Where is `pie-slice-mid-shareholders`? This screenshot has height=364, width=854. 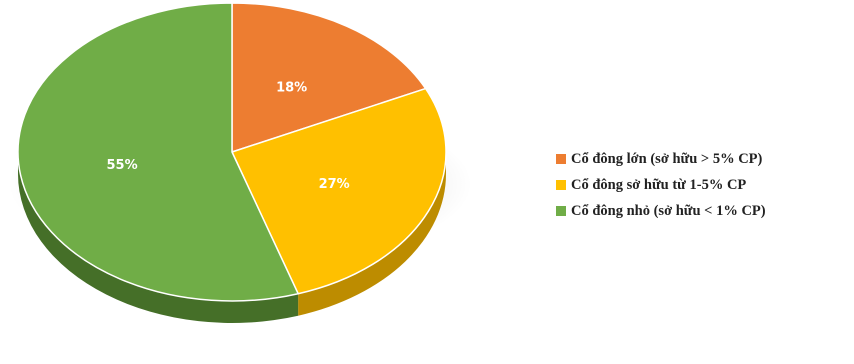
pie-slice-mid-shareholders is located at coordinates (339, 191).